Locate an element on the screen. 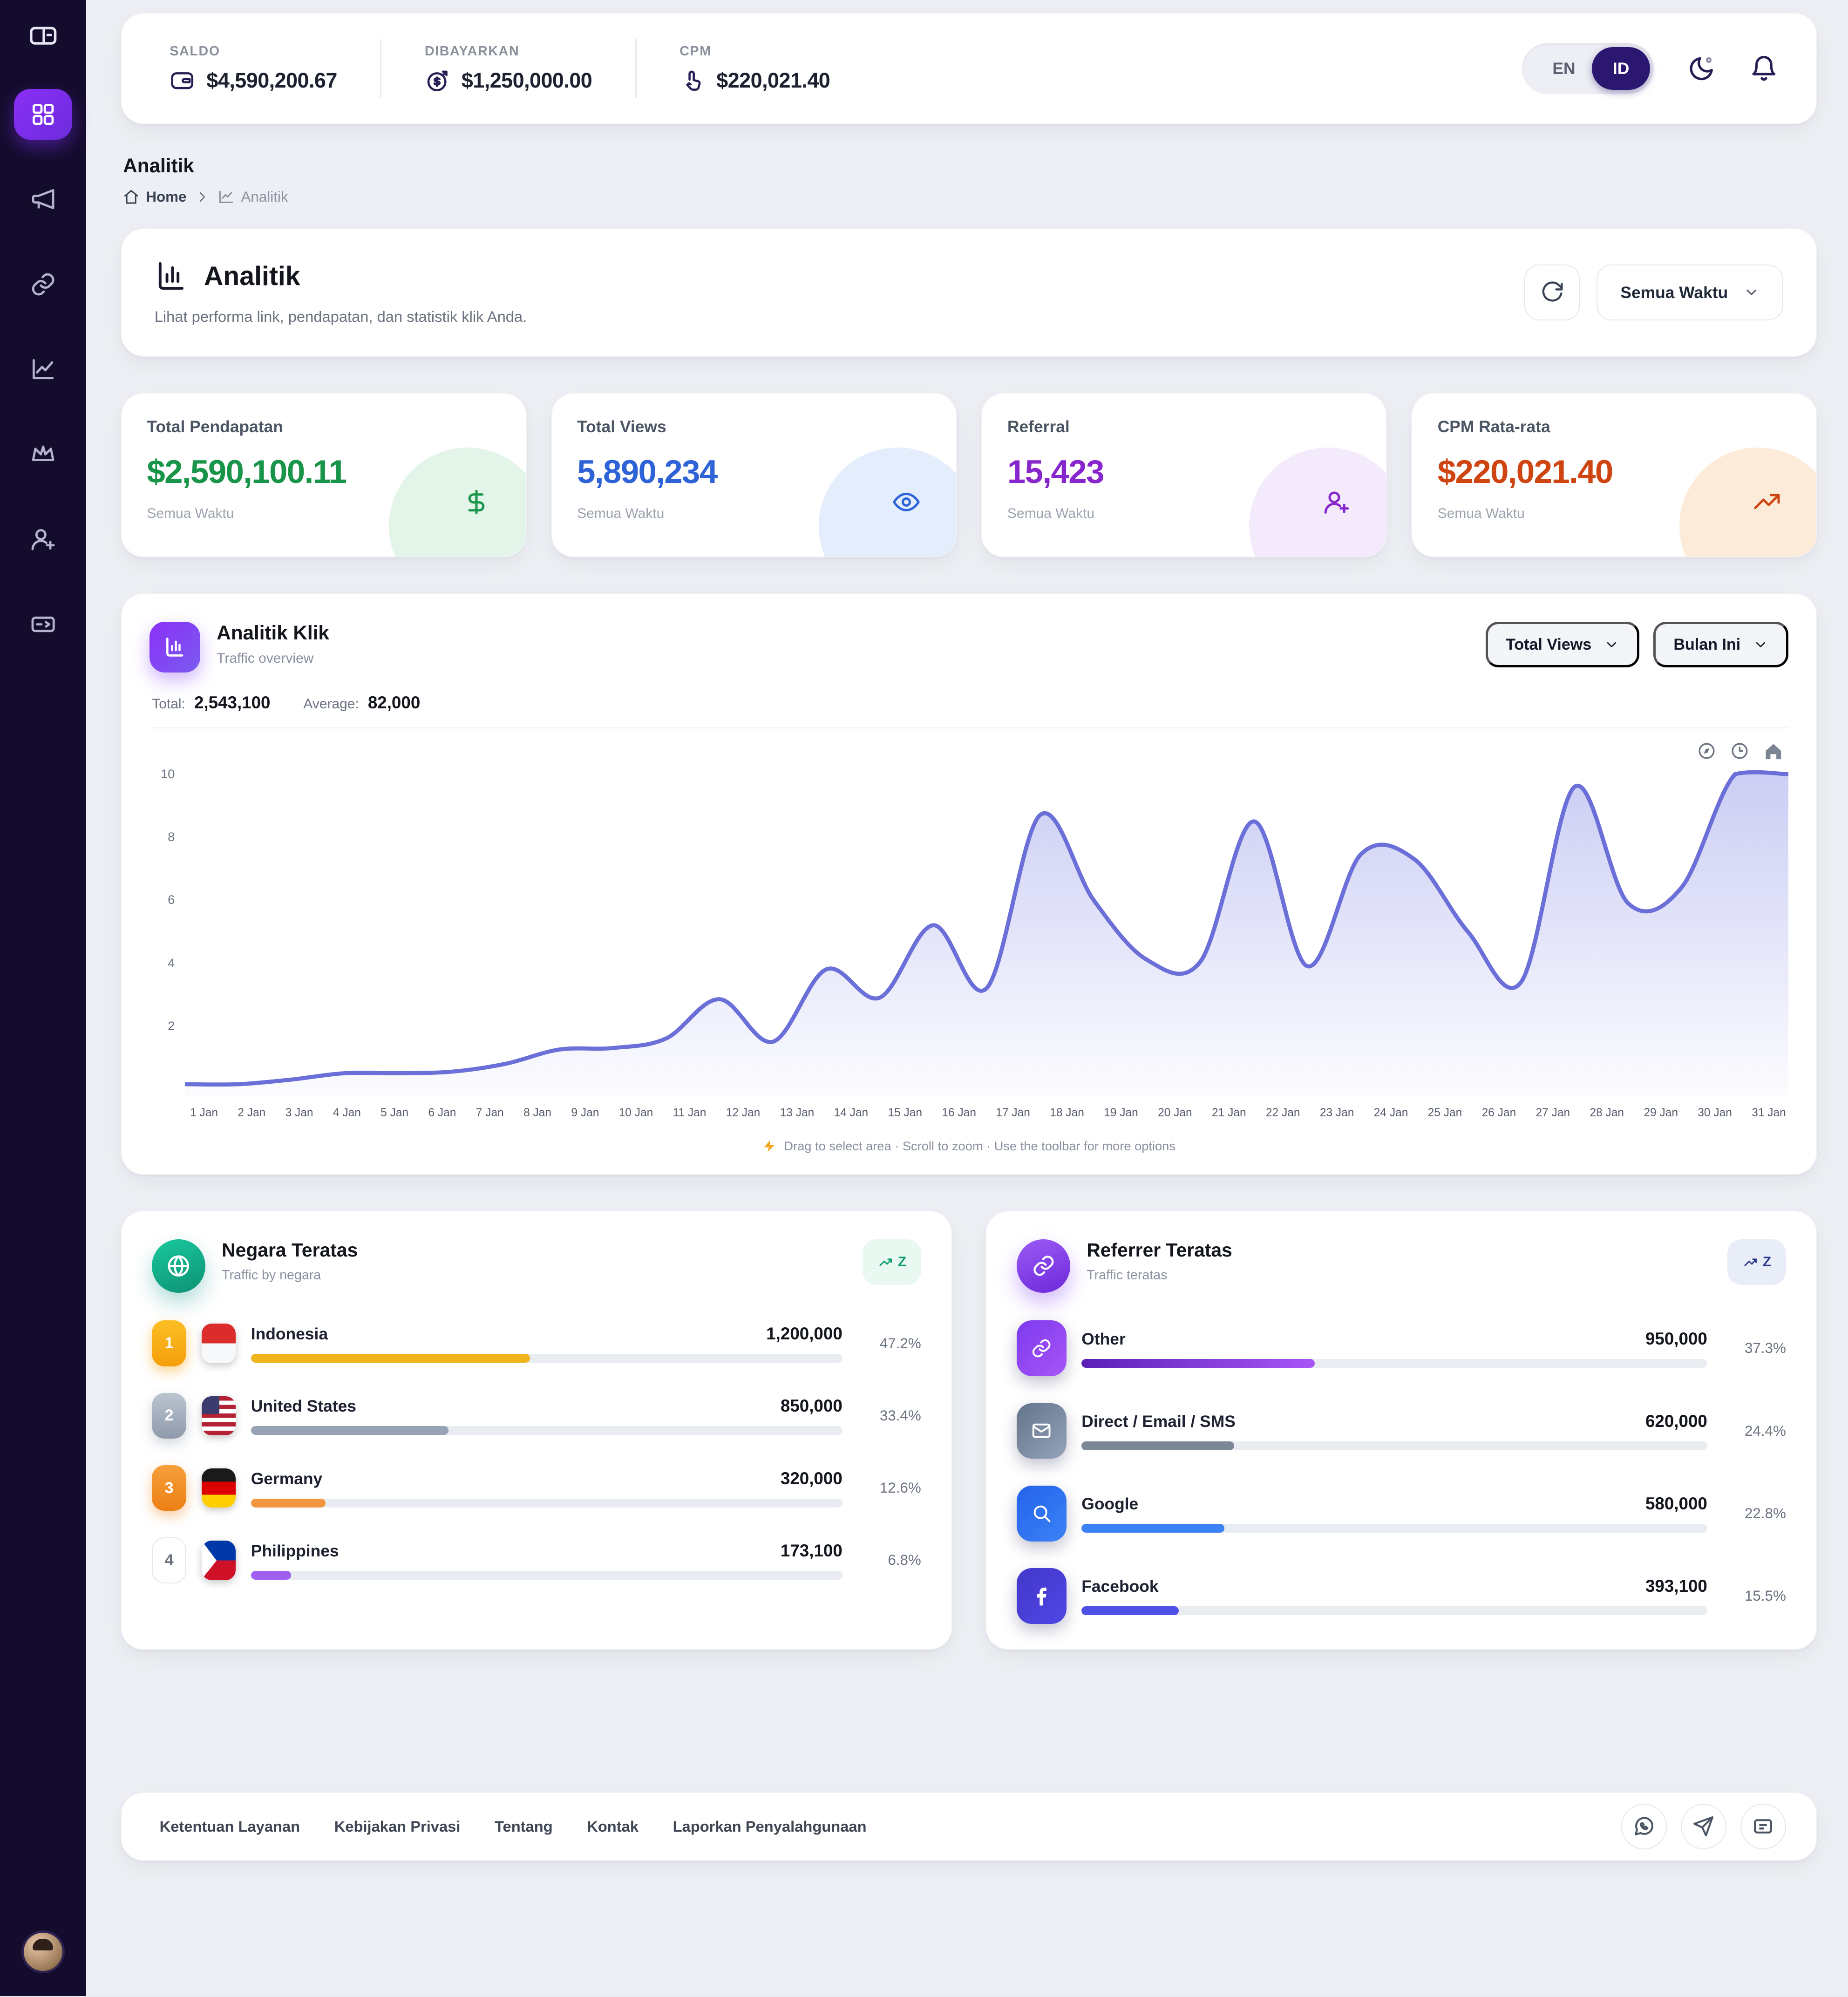 Image resolution: width=1848 pixels, height=1997 pixels. country-name: Germany is located at coordinates (287, 1478).